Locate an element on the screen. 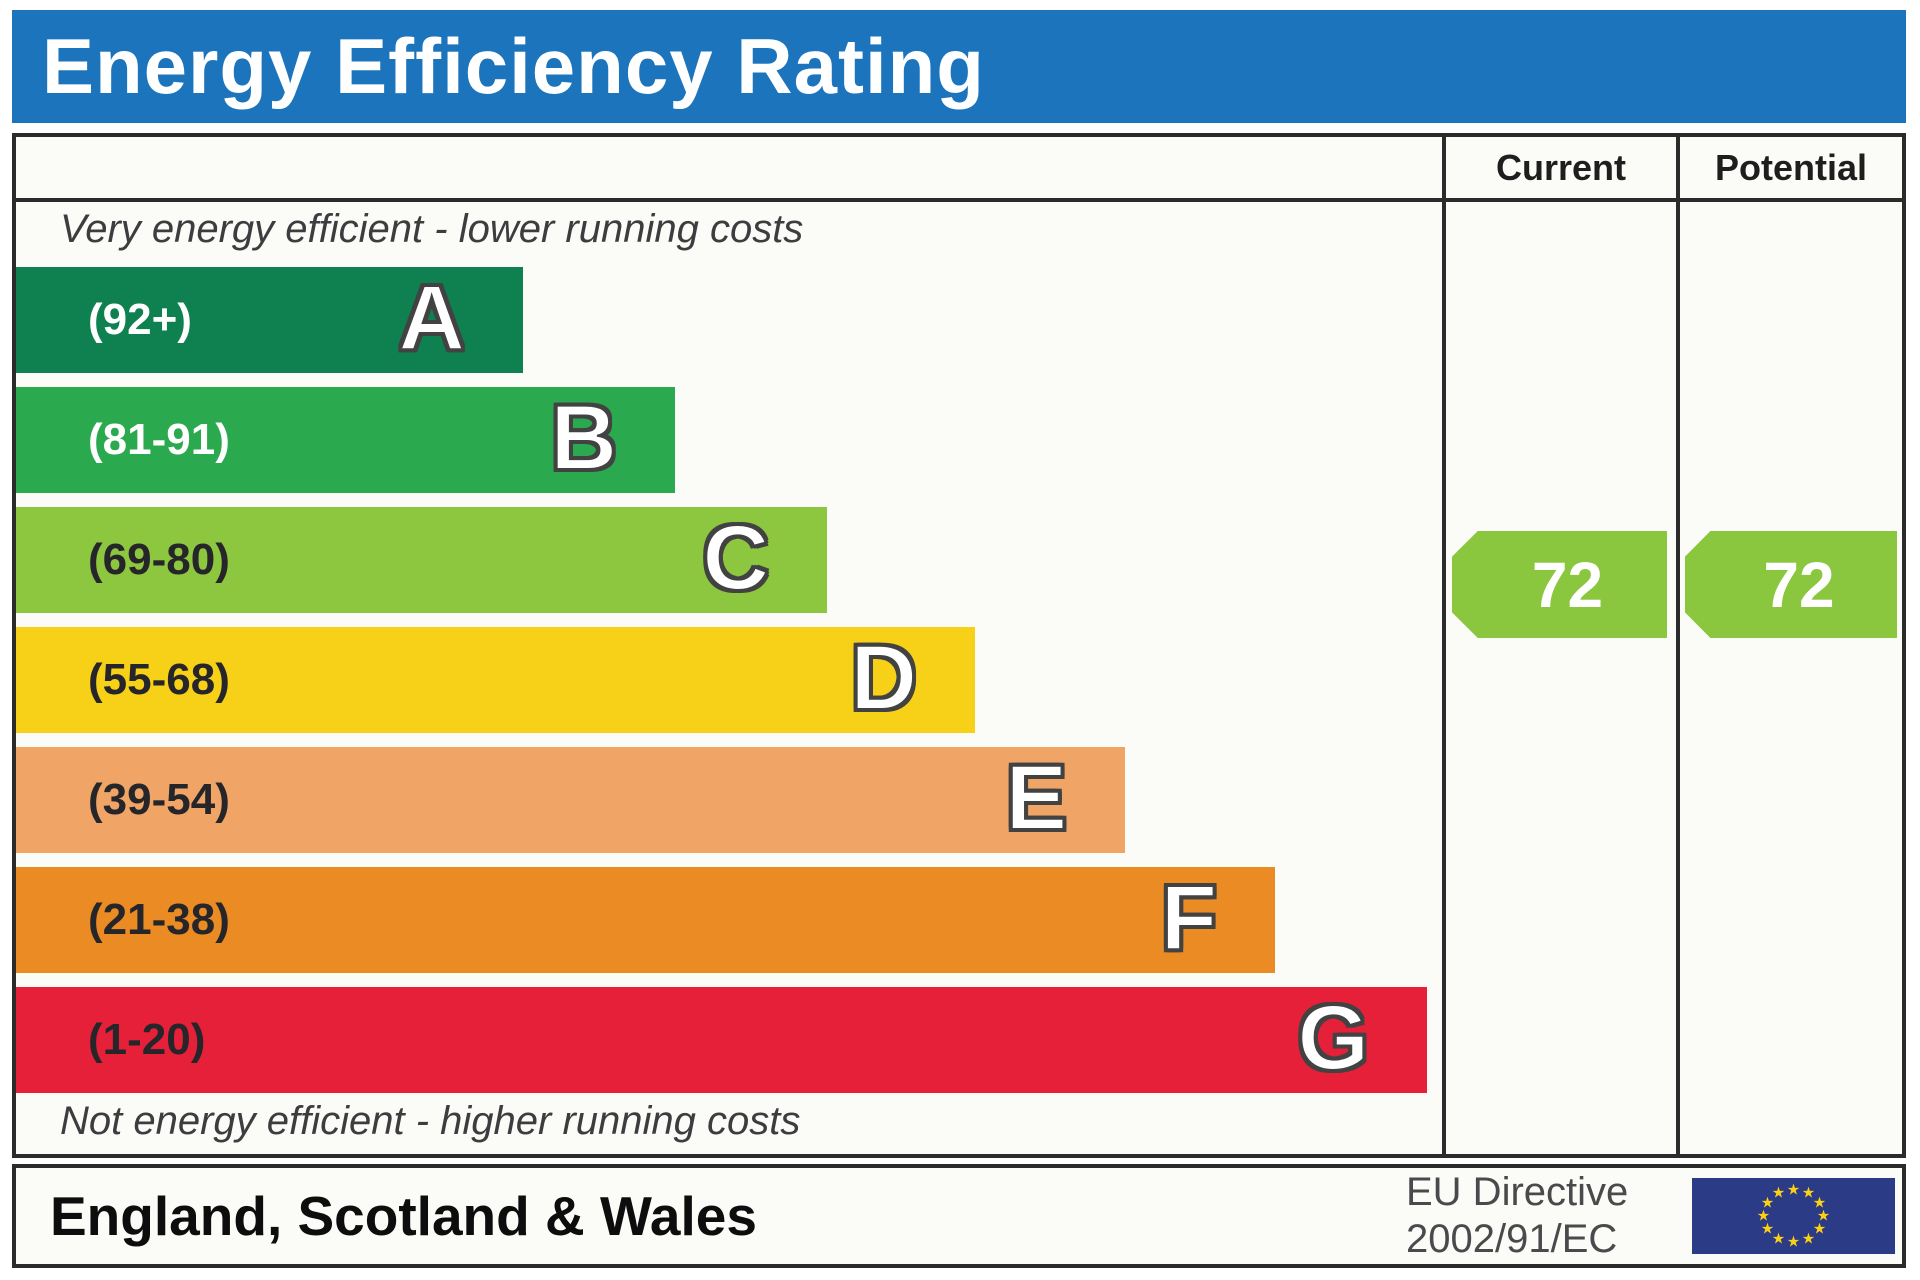  eu-directive-line1: EU Directive is located at coordinates (1517, 1191).